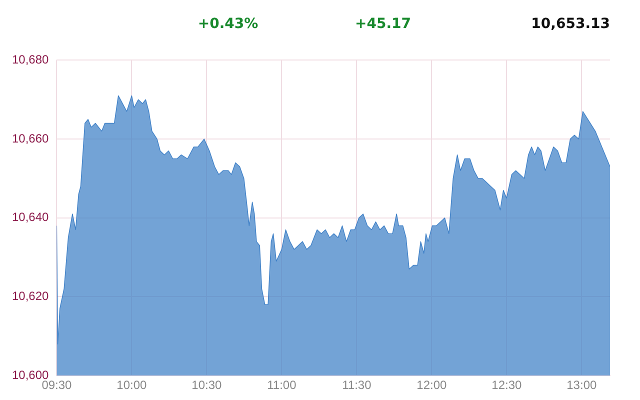  I want to click on x-tick-label: 12:30, so click(507, 385).